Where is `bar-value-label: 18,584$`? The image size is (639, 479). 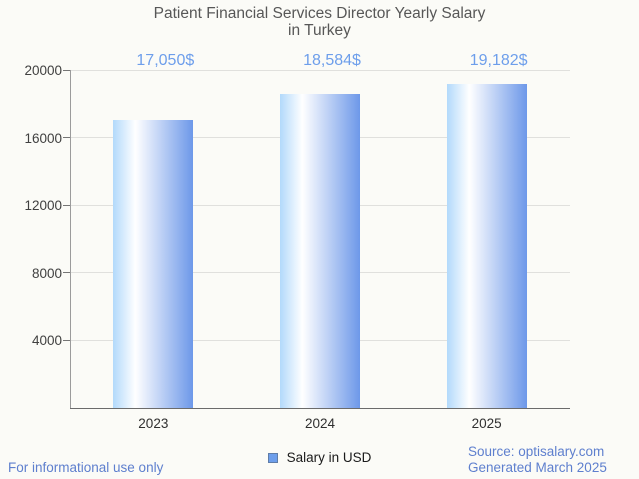
bar-value-label: 18,584$ is located at coordinates (332, 60).